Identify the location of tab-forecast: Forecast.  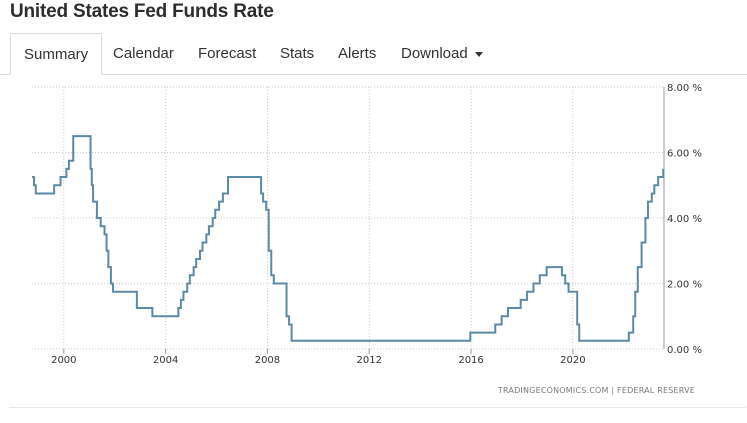
(227, 53).